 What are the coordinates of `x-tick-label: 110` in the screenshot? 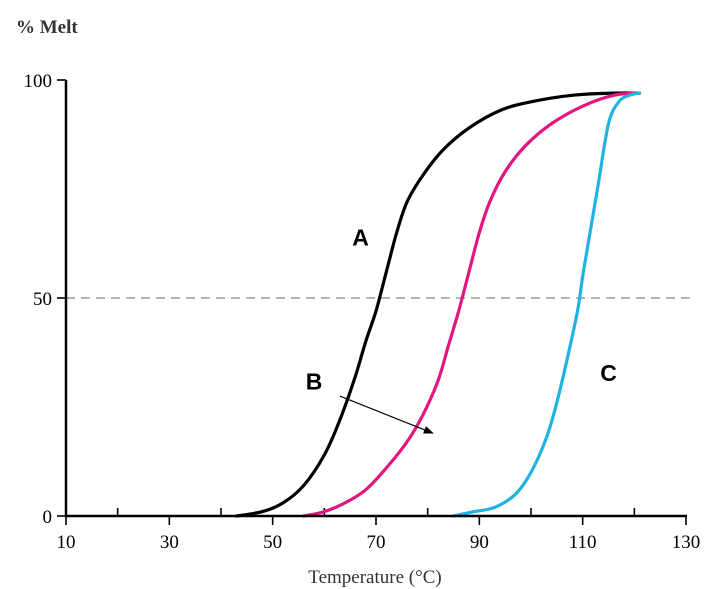 It's located at (583, 542).